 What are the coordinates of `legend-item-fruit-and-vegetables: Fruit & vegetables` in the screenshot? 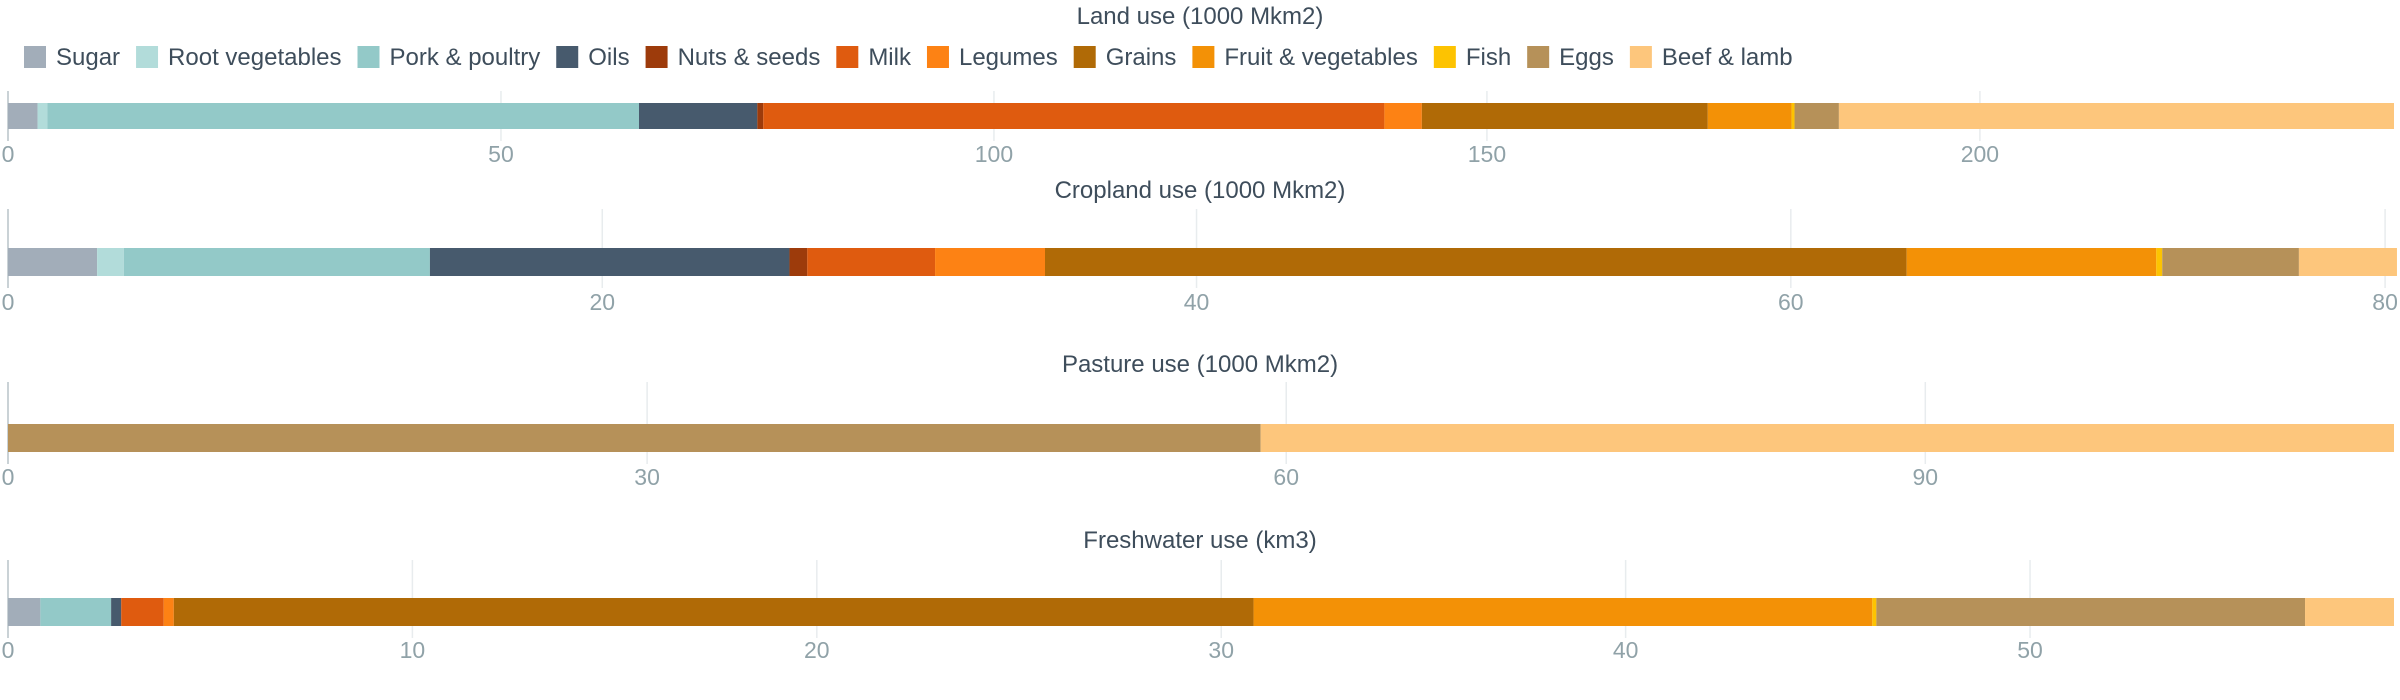 It's located at (1305, 57).